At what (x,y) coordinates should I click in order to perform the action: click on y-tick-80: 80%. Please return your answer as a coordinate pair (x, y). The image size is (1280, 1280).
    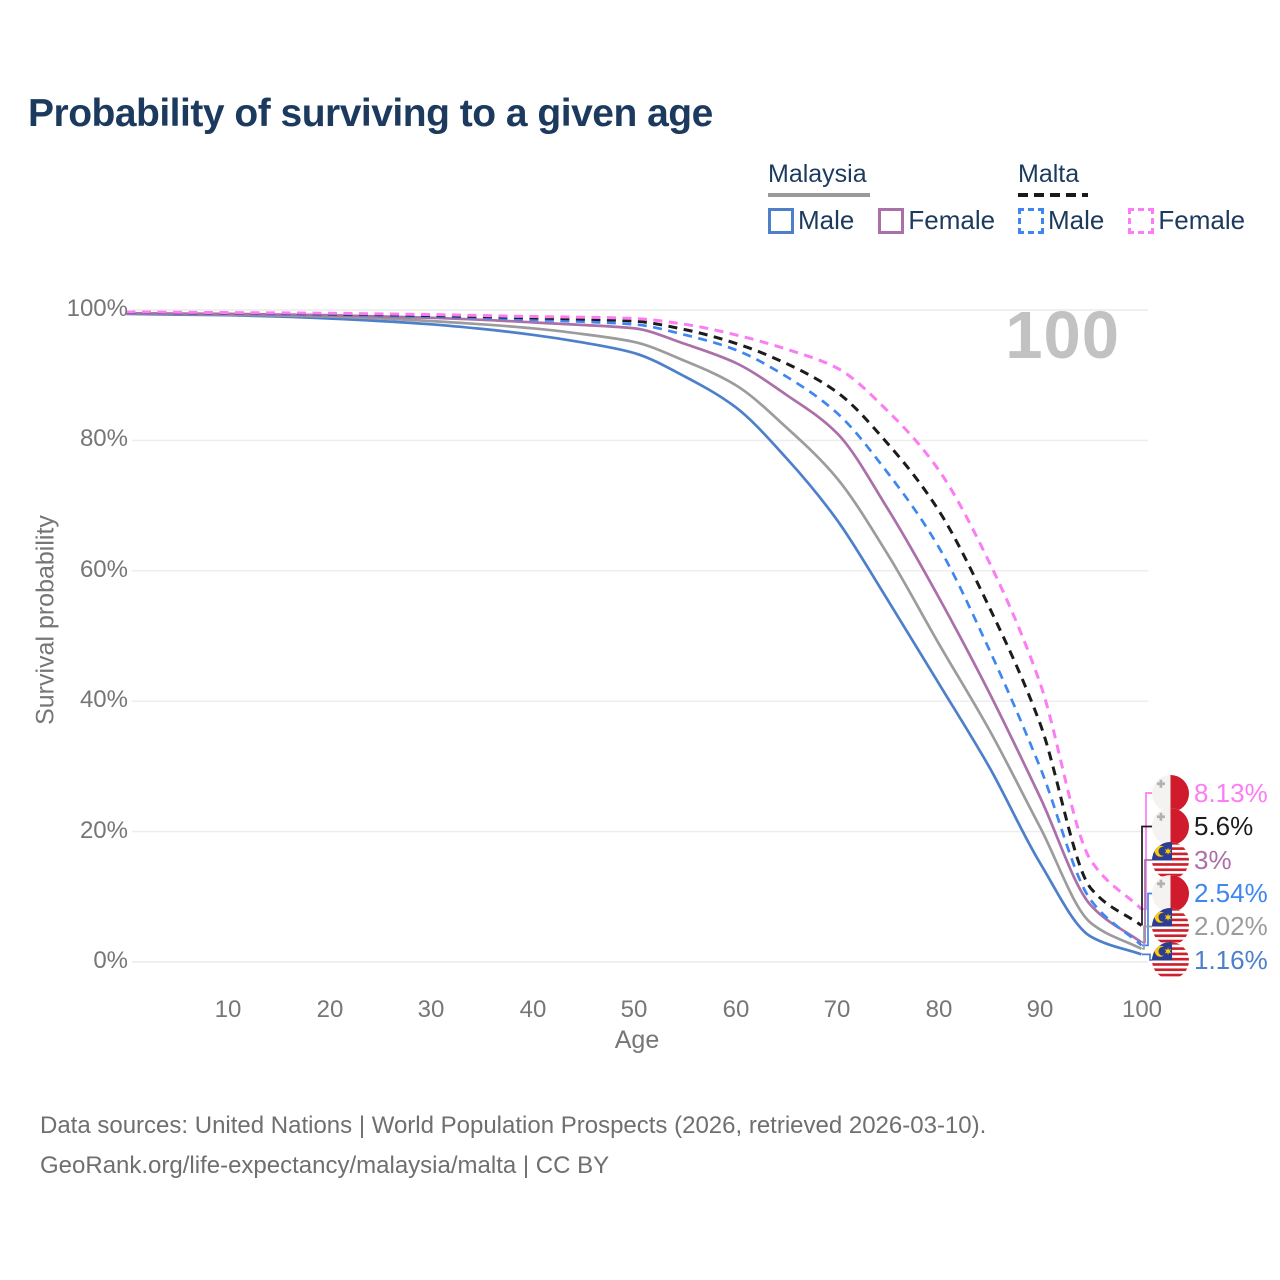
    Looking at the image, I should click on (103, 438).